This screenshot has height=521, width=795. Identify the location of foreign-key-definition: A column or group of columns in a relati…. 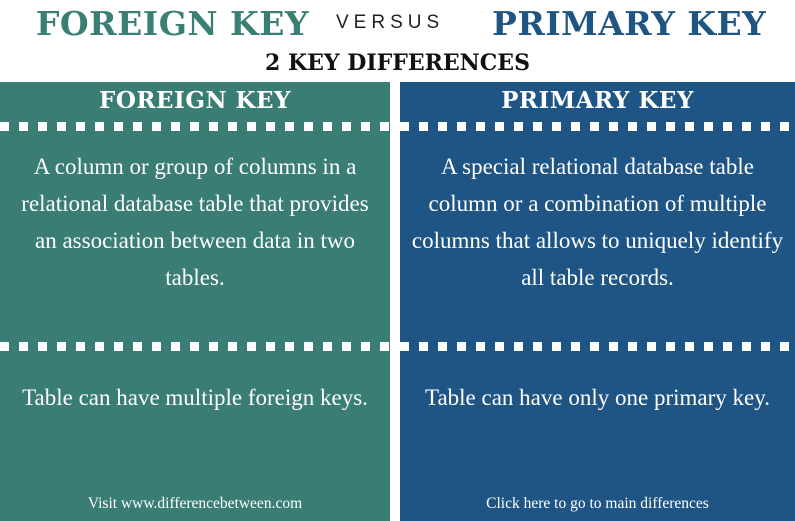
(195, 222).